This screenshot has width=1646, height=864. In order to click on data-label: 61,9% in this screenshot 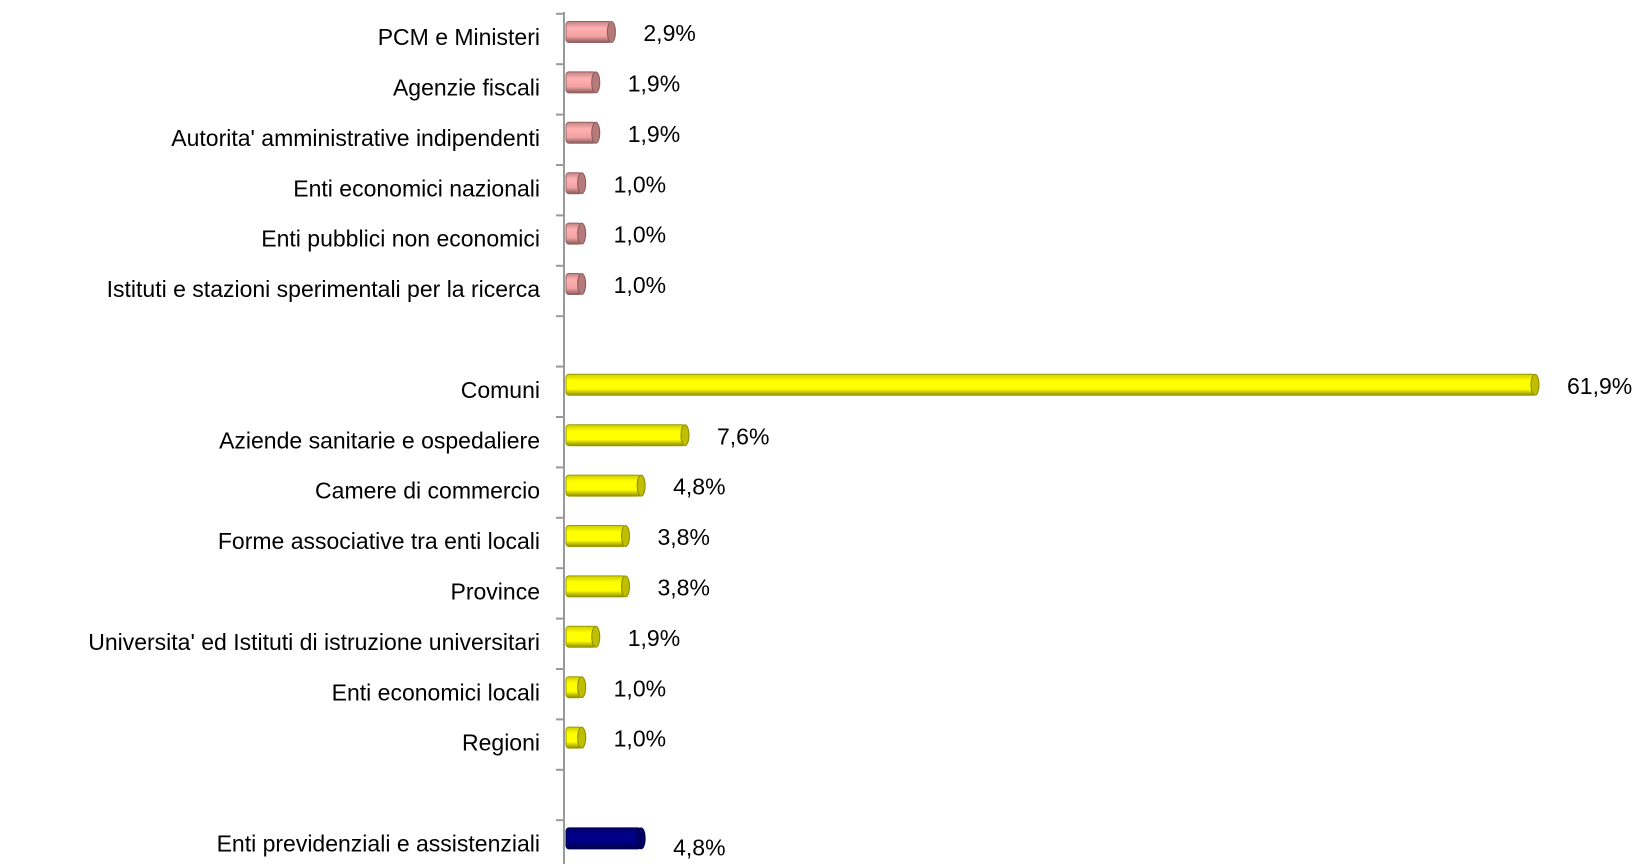, I will do `click(1599, 386)`.